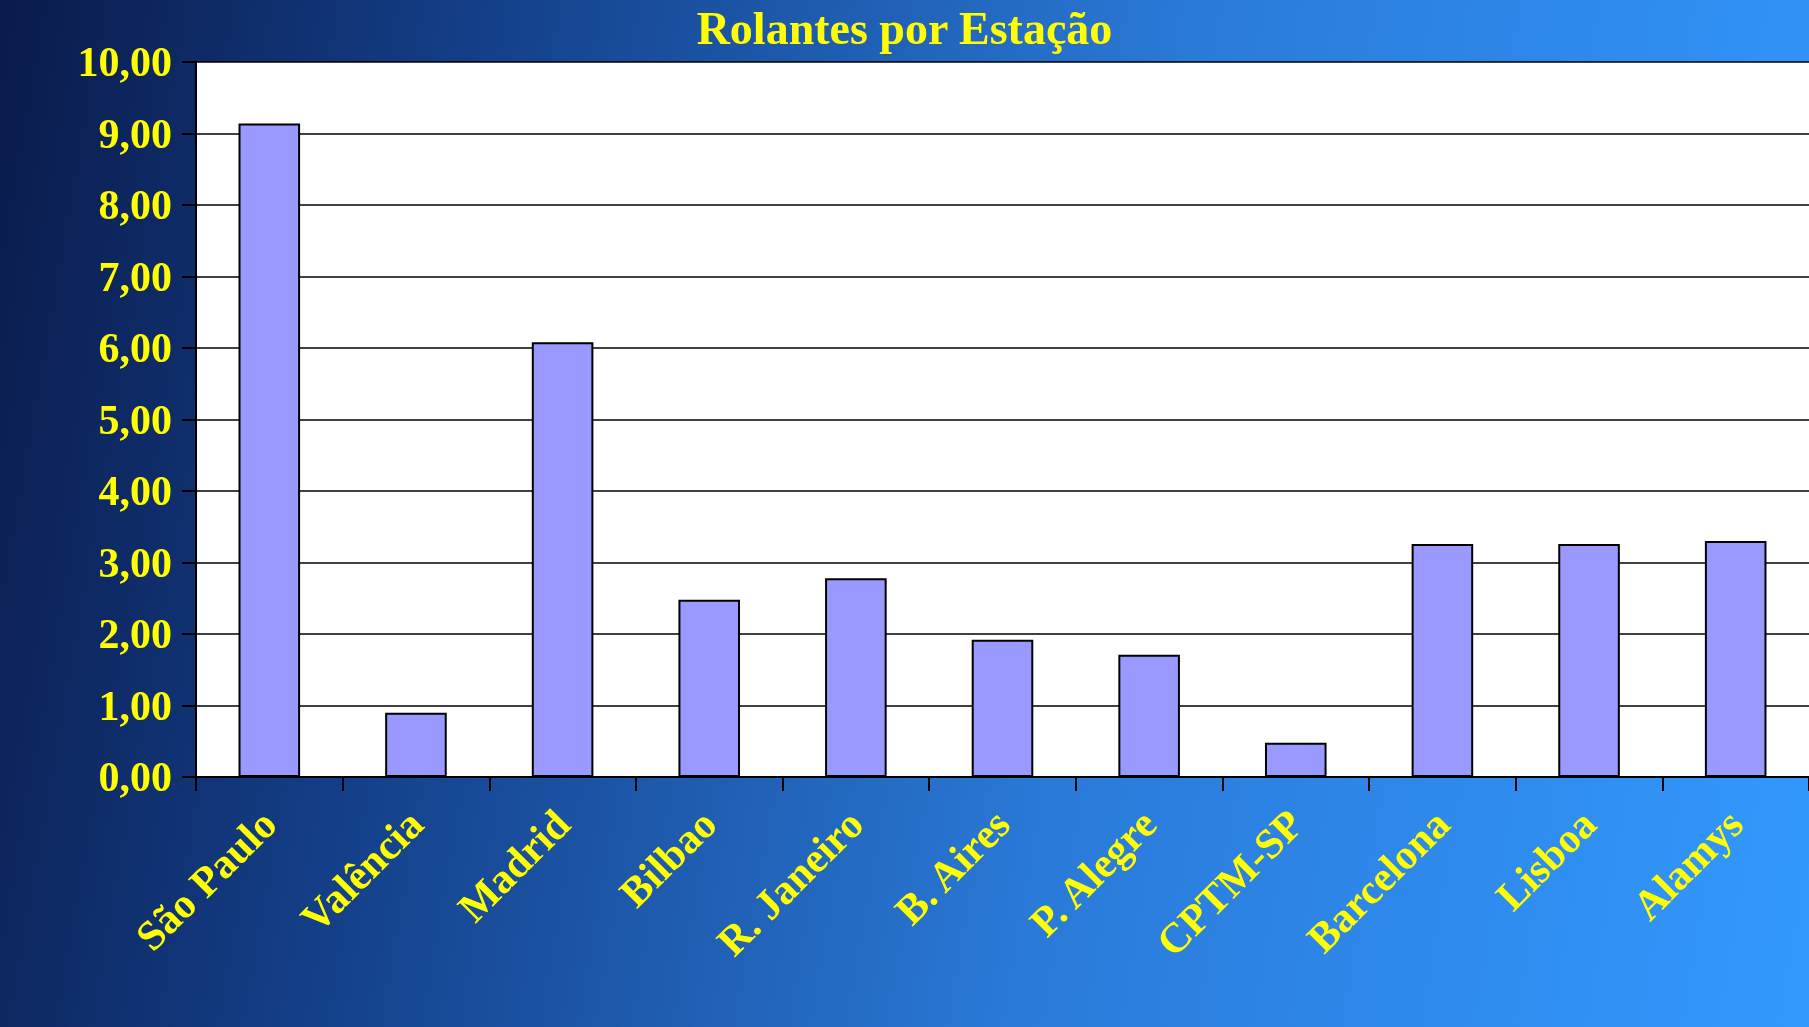 The width and height of the screenshot is (1809, 1027). Describe the element at coordinates (135, 705) in the screenshot. I see `y-tick-label: 1,00` at that location.